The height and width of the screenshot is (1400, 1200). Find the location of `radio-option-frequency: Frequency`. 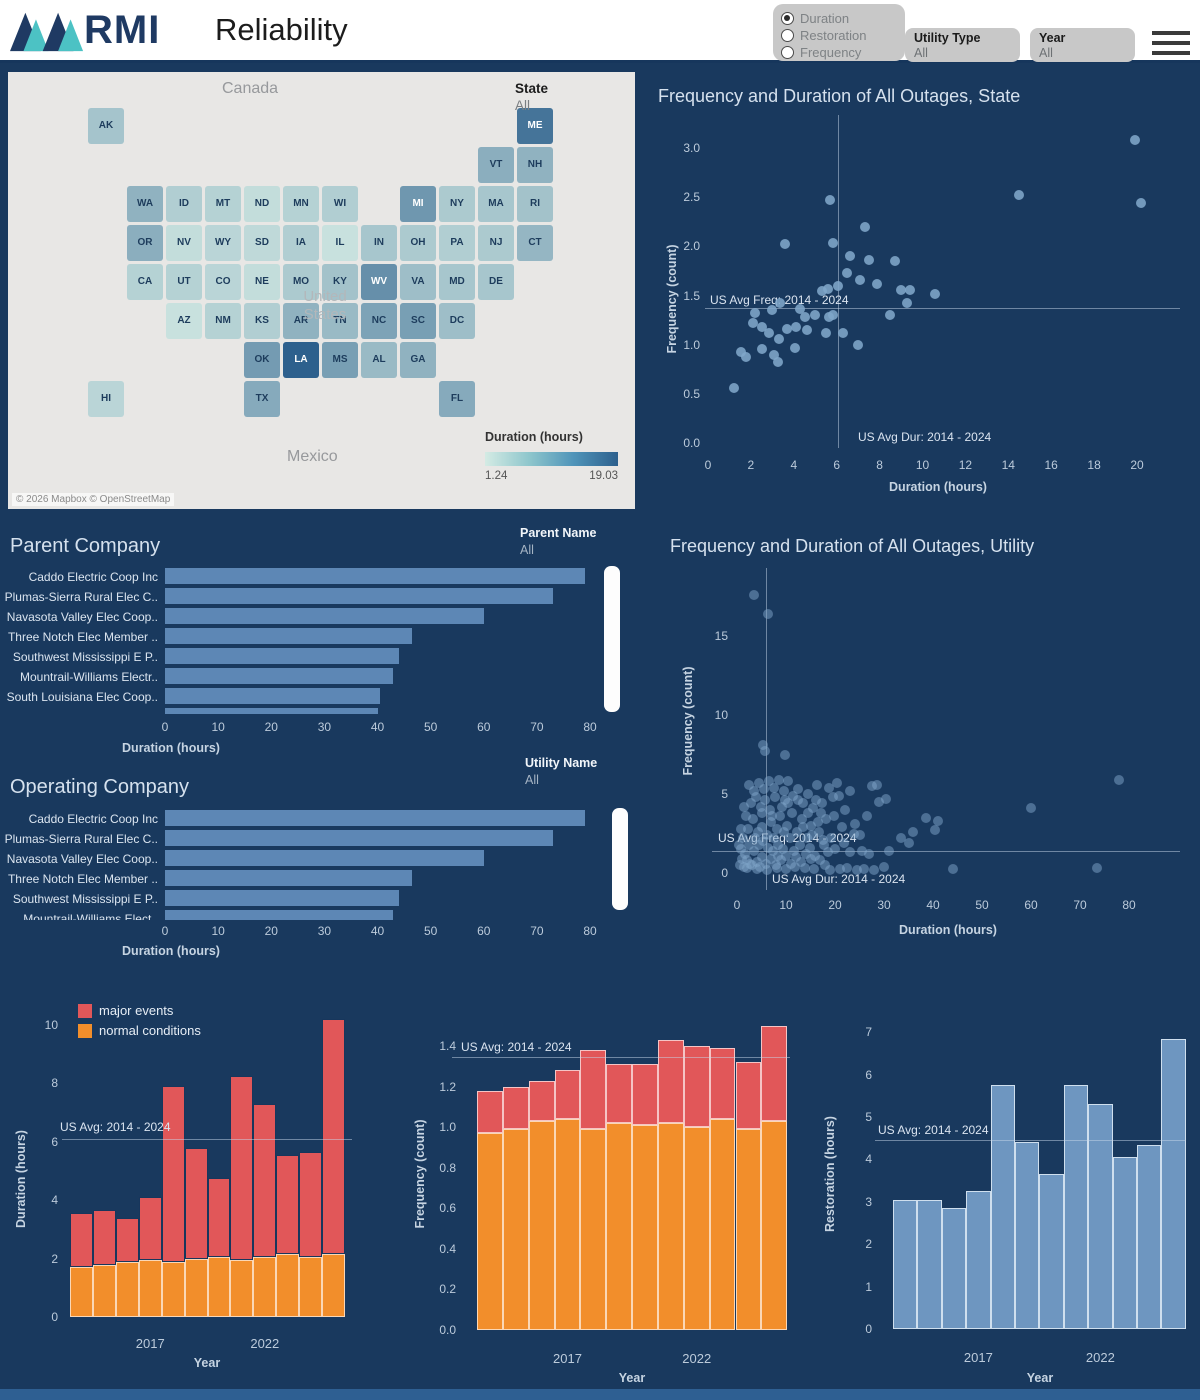

radio-option-frequency: Frequency is located at coordinates (821, 52).